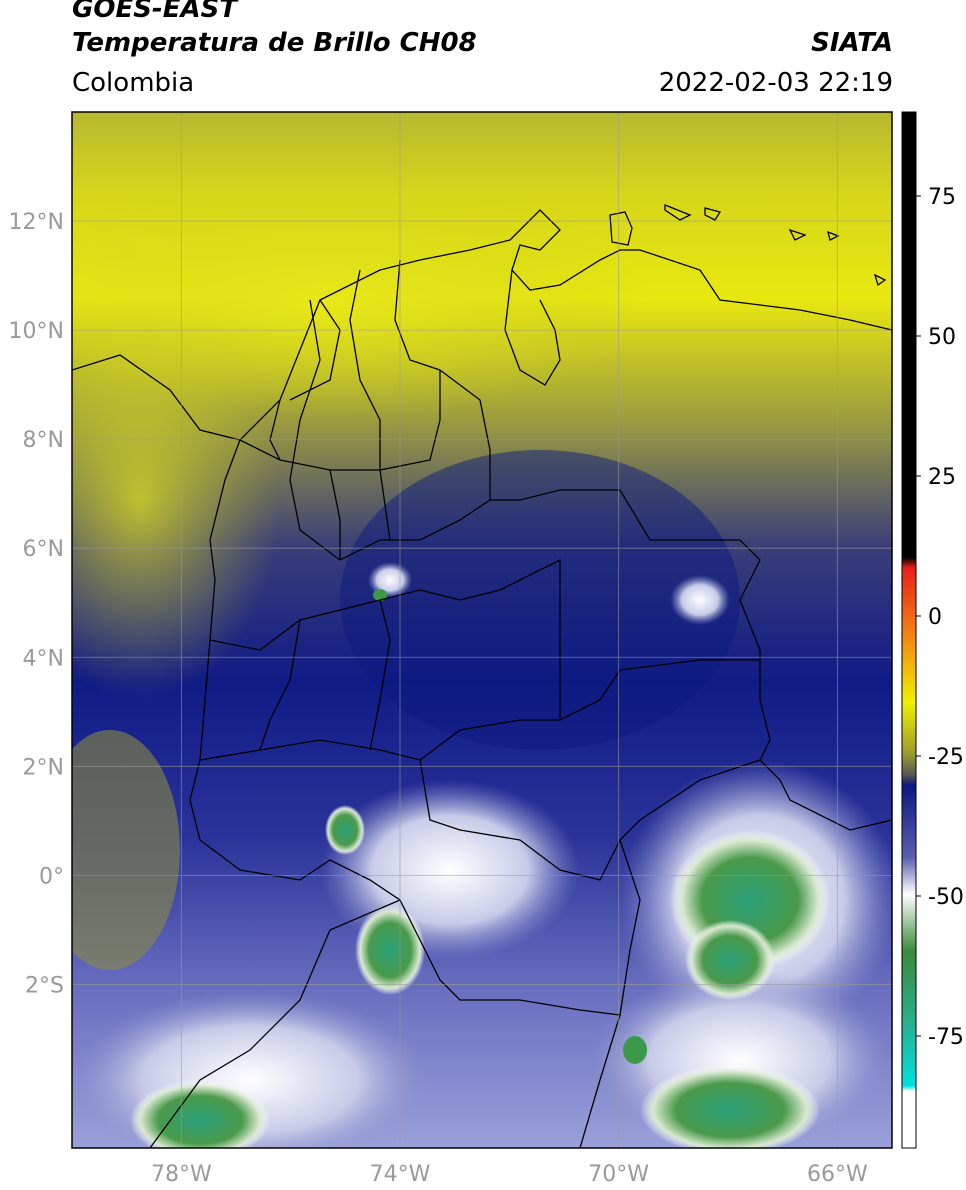  Describe the element at coordinates (274, 43) in the screenshot. I see `title-product: Temperatura de Brillo CH08` at that location.